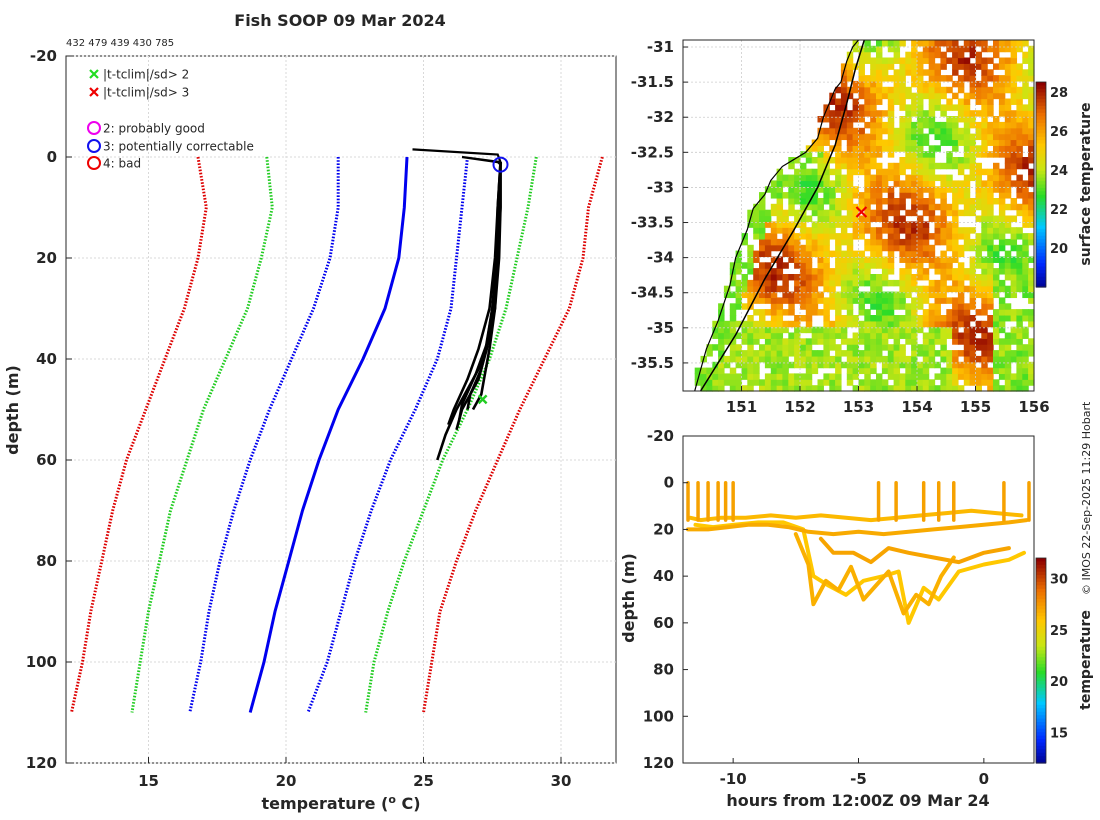  I want to click on clim-line--2-sd, so click(451, 434).